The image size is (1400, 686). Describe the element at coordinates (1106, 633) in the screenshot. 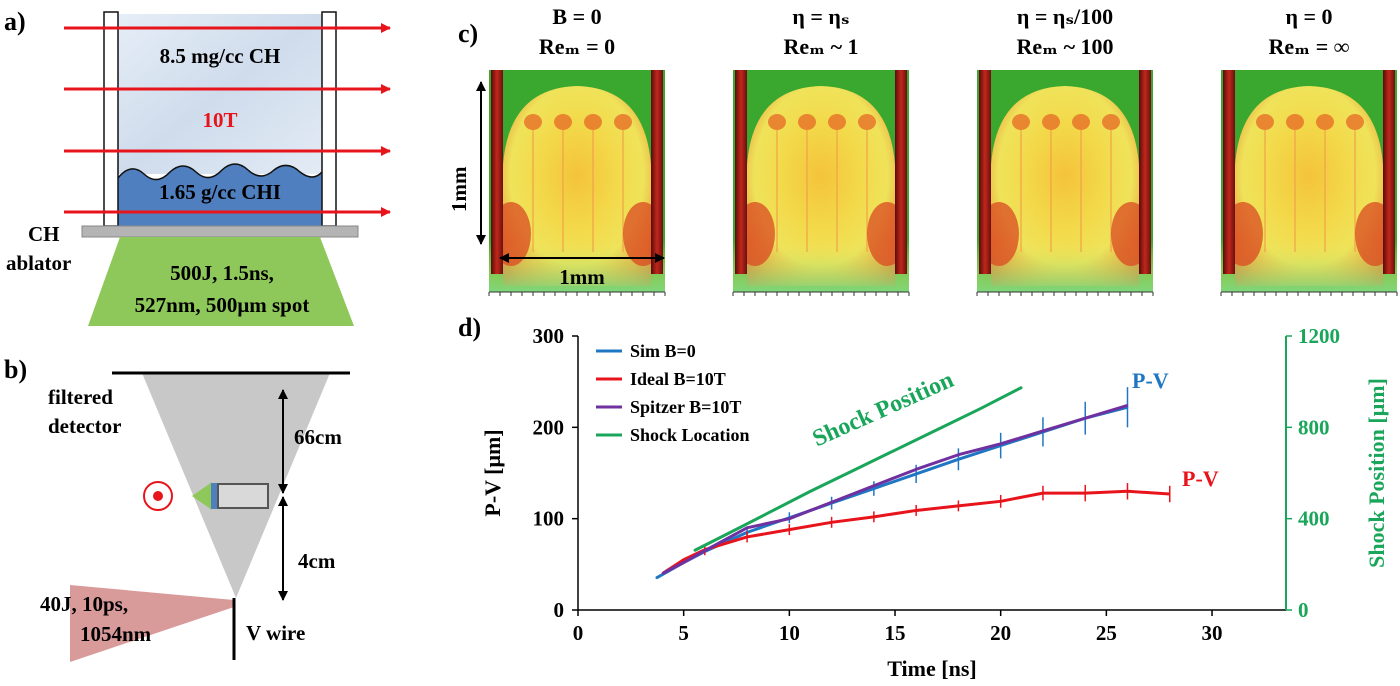

I see `x-tick-label: 25` at that location.